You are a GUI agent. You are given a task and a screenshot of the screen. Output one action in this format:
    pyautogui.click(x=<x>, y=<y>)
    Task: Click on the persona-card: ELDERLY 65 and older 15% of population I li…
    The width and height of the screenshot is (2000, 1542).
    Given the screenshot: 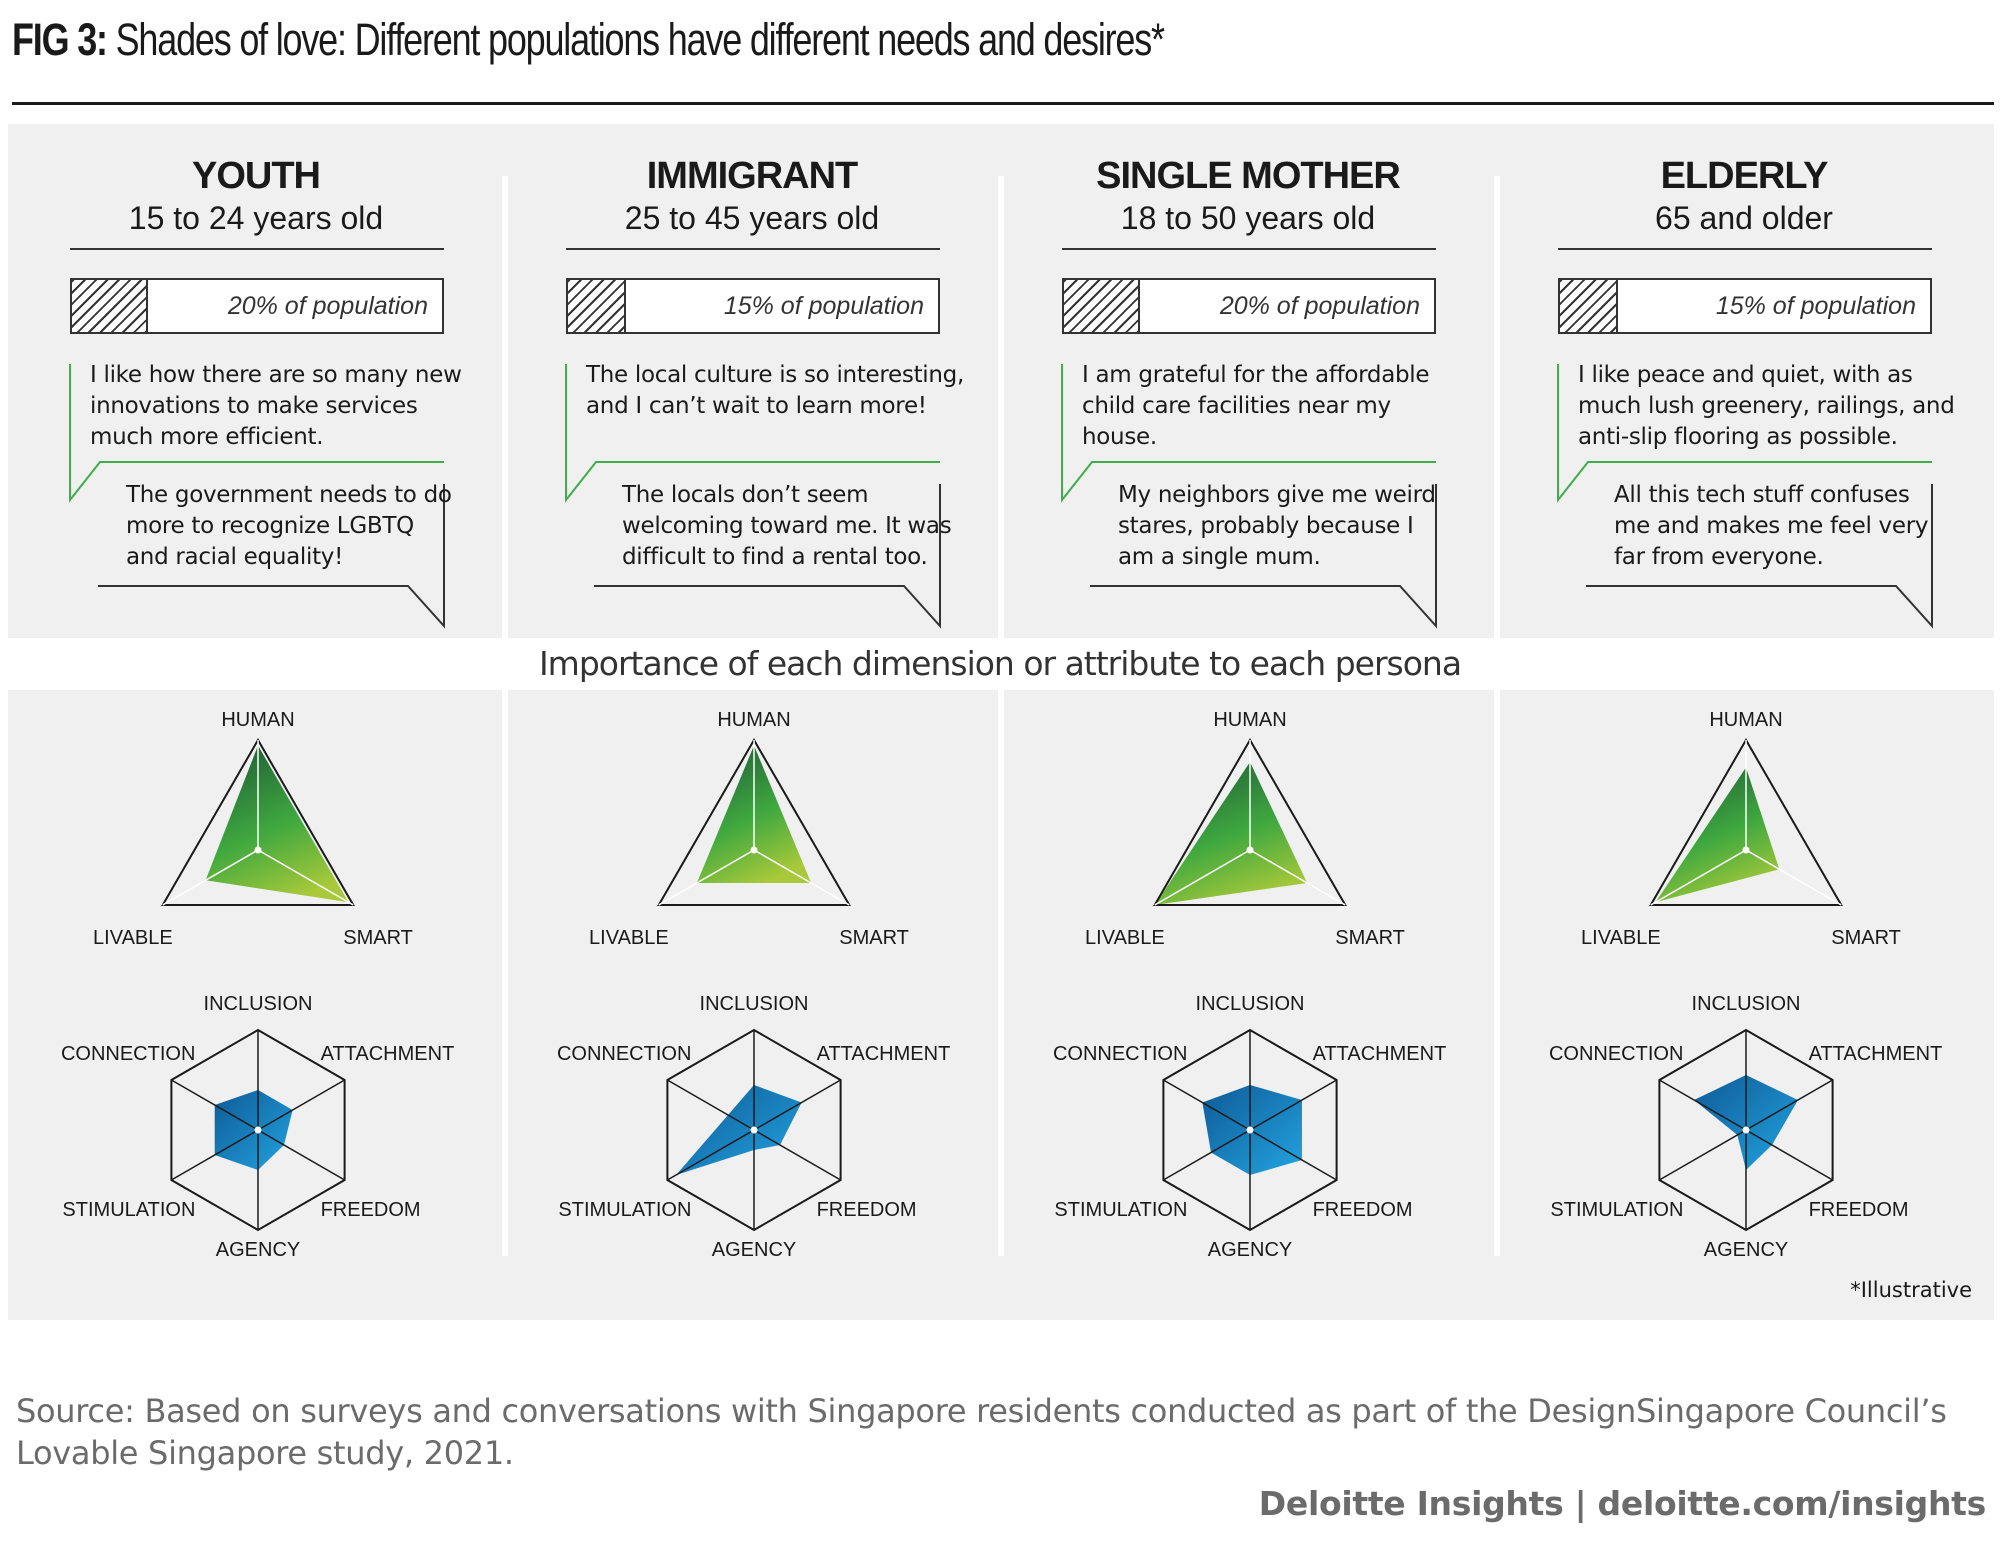 What is the action you would take?
    pyautogui.click(x=1744, y=381)
    